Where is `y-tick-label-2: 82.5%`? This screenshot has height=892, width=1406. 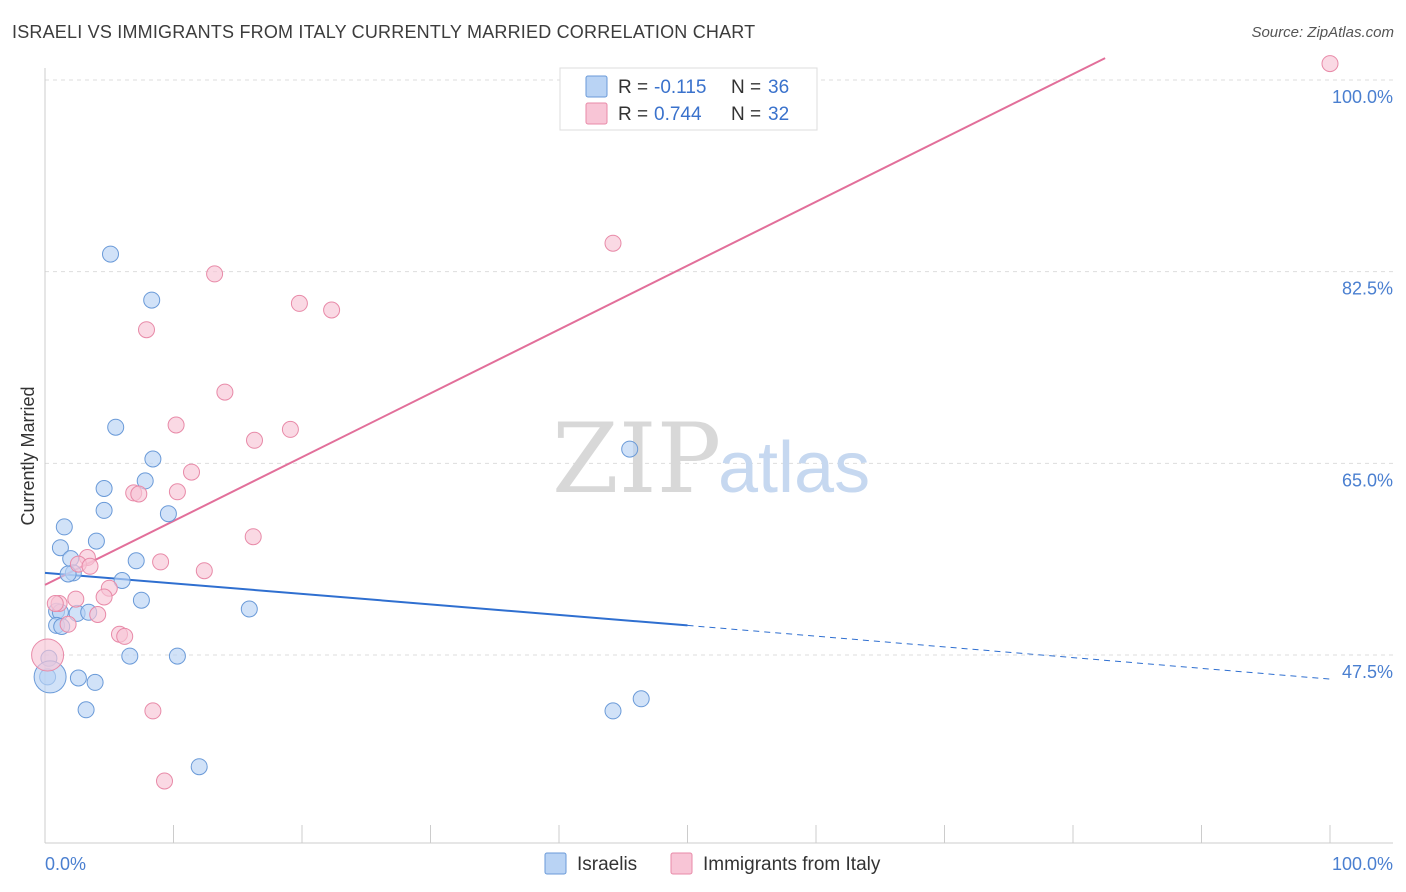 y-tick-label-2: 82.5% is located at coordinates (1367, 289).